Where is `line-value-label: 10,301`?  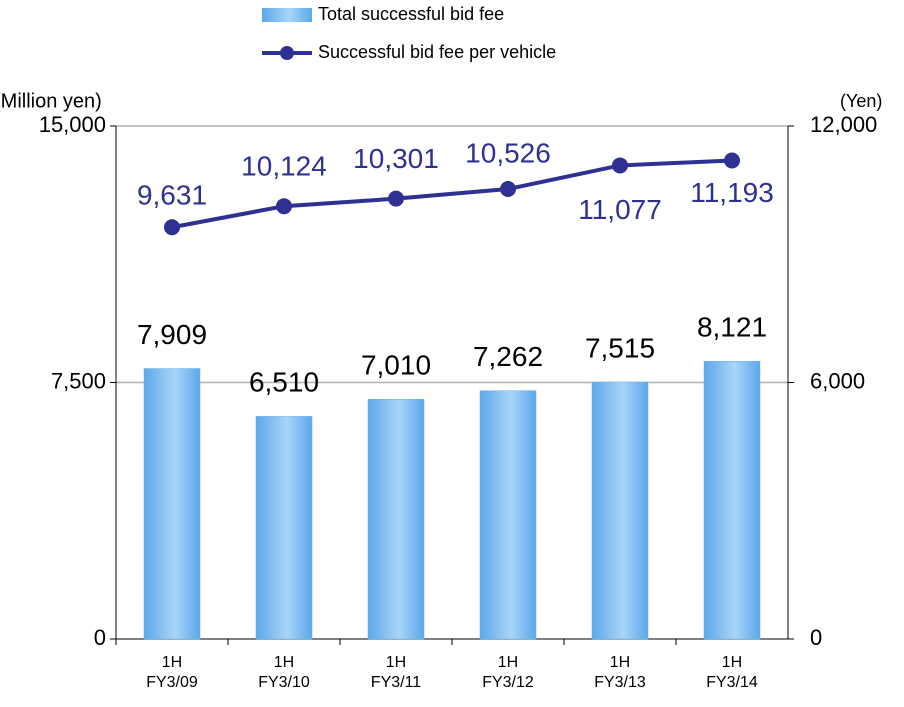
line-value-label: 10,301 is located at coordinates (396, 158).